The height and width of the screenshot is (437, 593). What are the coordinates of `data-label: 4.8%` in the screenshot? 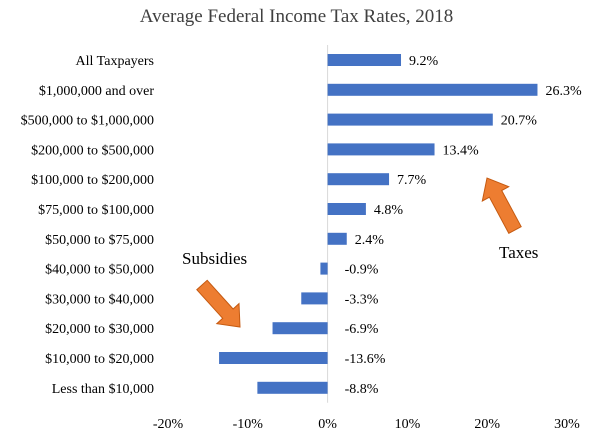 It's located at (389, 210).